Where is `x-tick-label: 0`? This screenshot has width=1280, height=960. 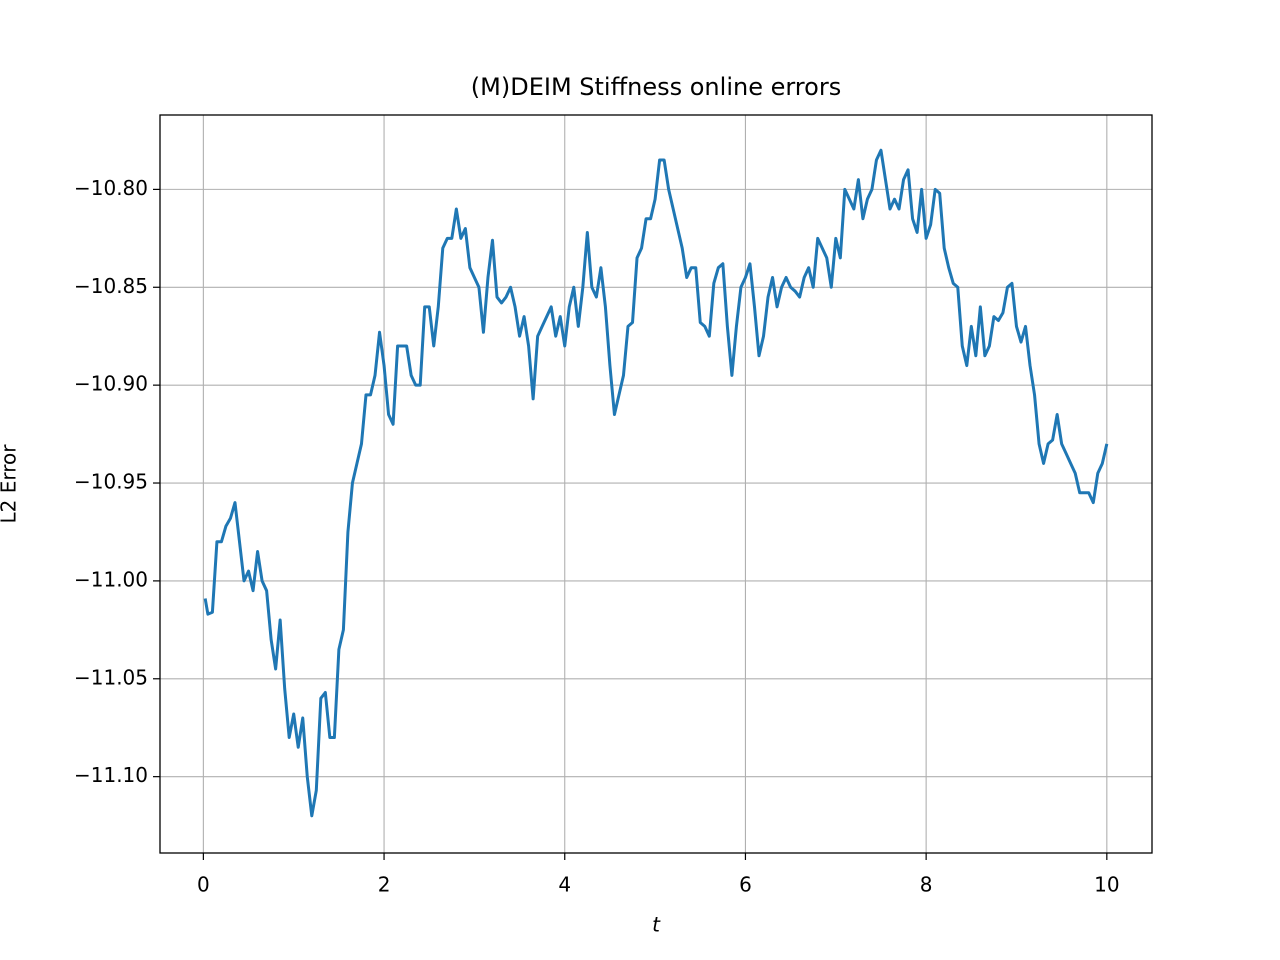
x-tick-label: 0 is located at coordinates (203, 885).